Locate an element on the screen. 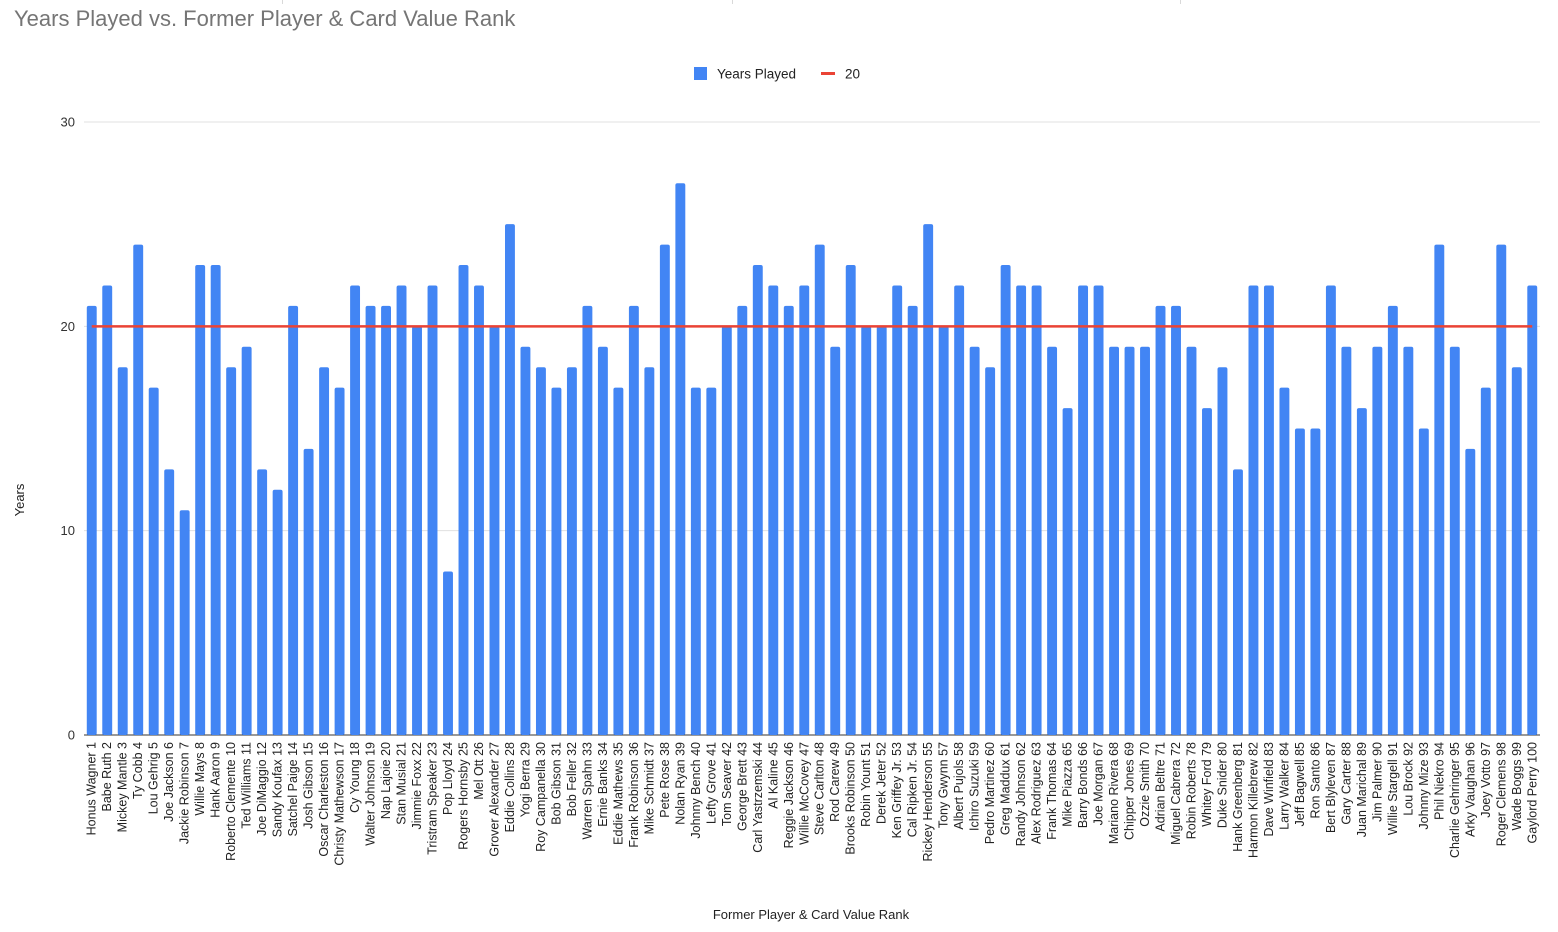 This screenshot has width=1558, height=932. x-category-label: Pop Lloyd 24 is located at coordinates (448, 778).